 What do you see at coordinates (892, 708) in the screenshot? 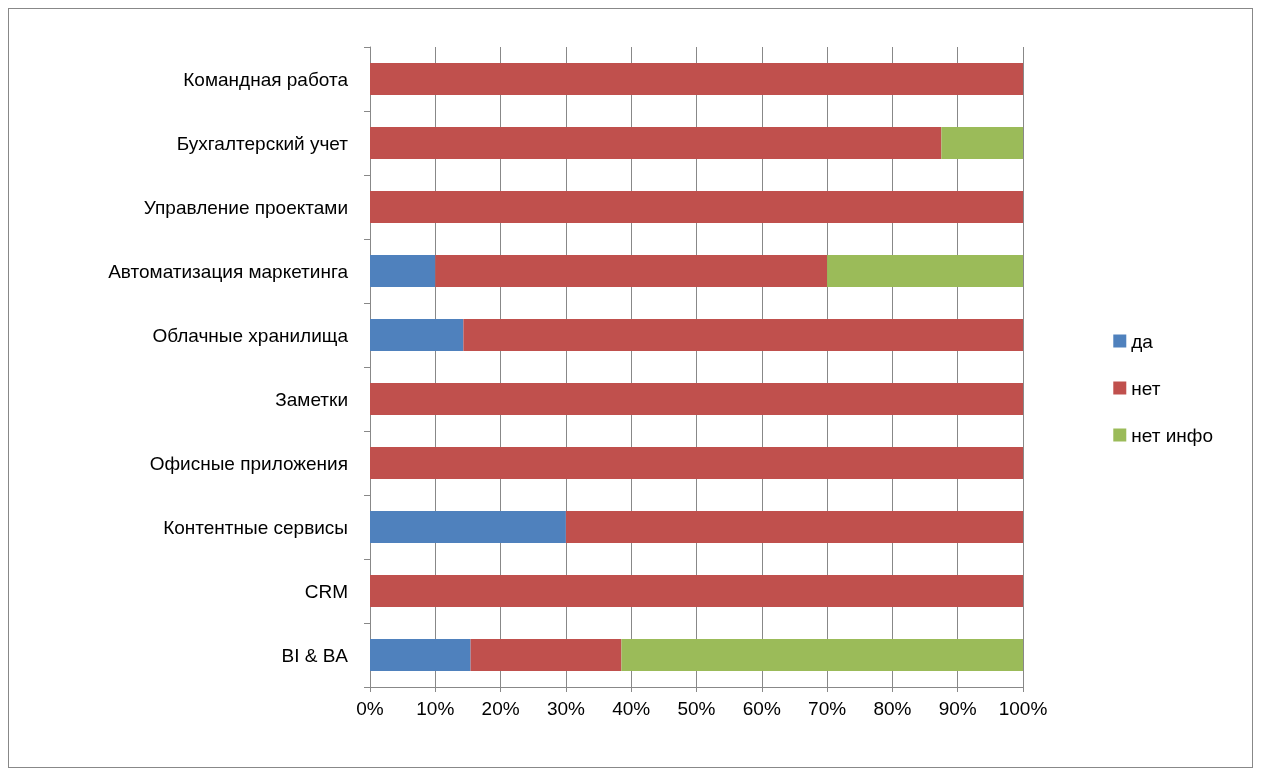
I see `x-tick-label: 80%` at bounding box center [892, 708].